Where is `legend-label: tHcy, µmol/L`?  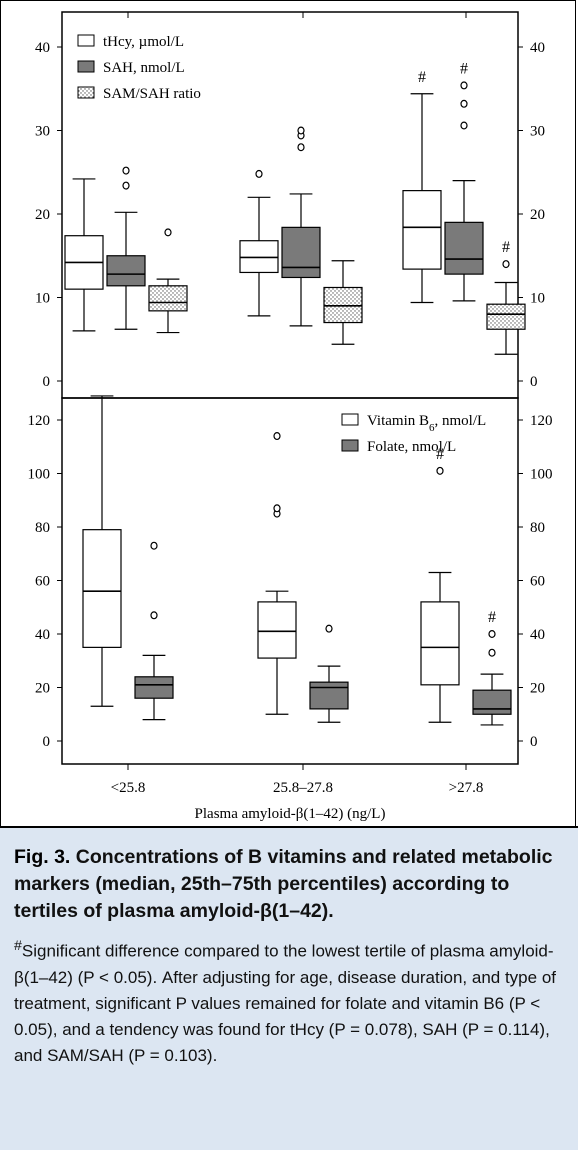 legend-label: tHcy, µmol/L is located at coordinates (143, 42).